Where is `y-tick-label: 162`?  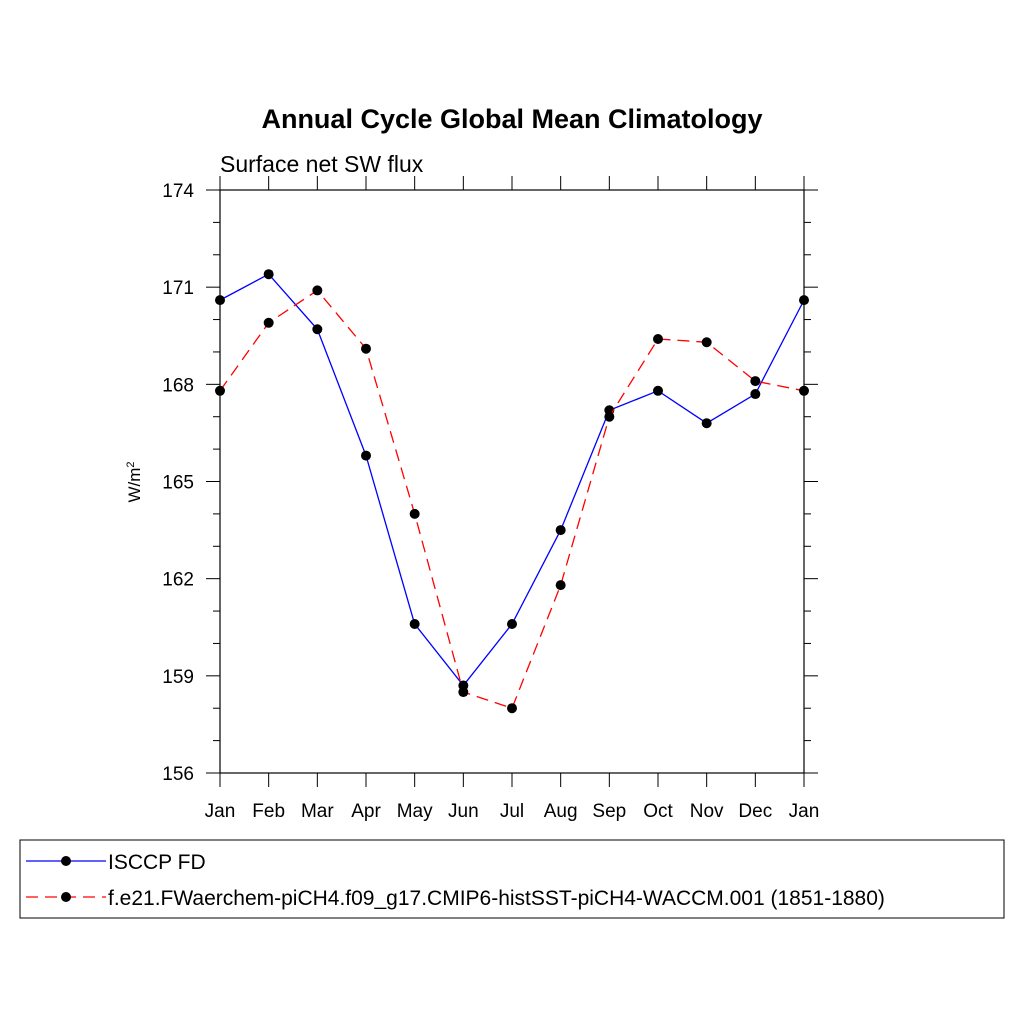 y-tick-label: 162 is located at coordinates (178, 580).